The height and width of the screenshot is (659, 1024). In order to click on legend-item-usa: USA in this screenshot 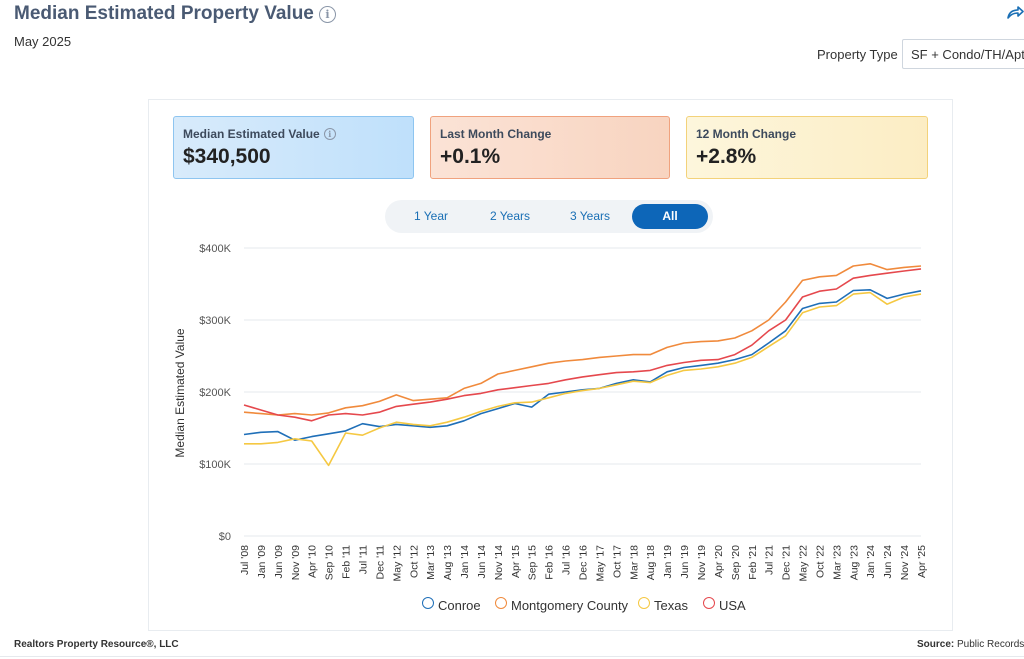, I will do `click(724, 605)`.